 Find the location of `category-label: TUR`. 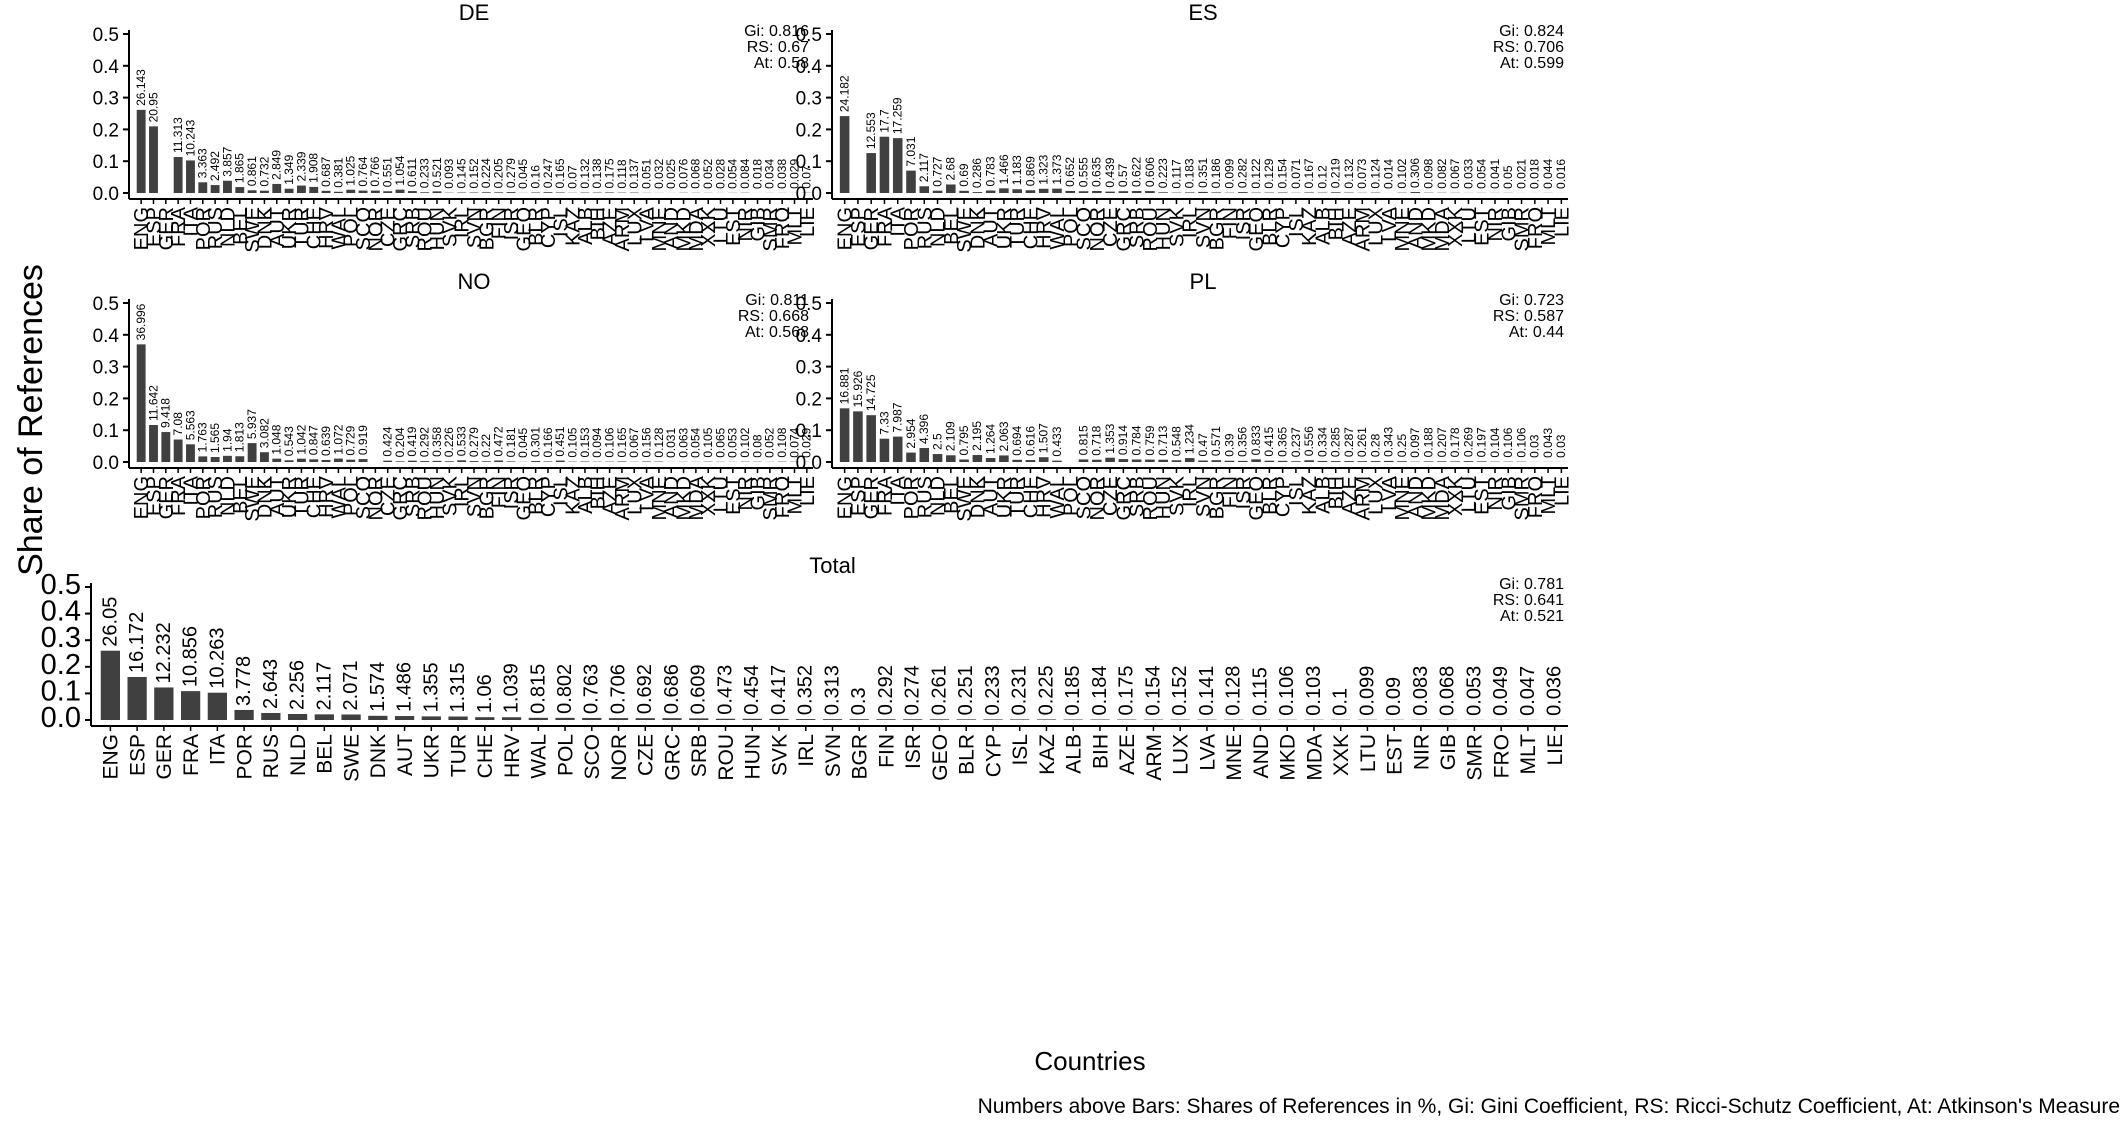

category-label: TUR is located at coordinates (1018, 227).